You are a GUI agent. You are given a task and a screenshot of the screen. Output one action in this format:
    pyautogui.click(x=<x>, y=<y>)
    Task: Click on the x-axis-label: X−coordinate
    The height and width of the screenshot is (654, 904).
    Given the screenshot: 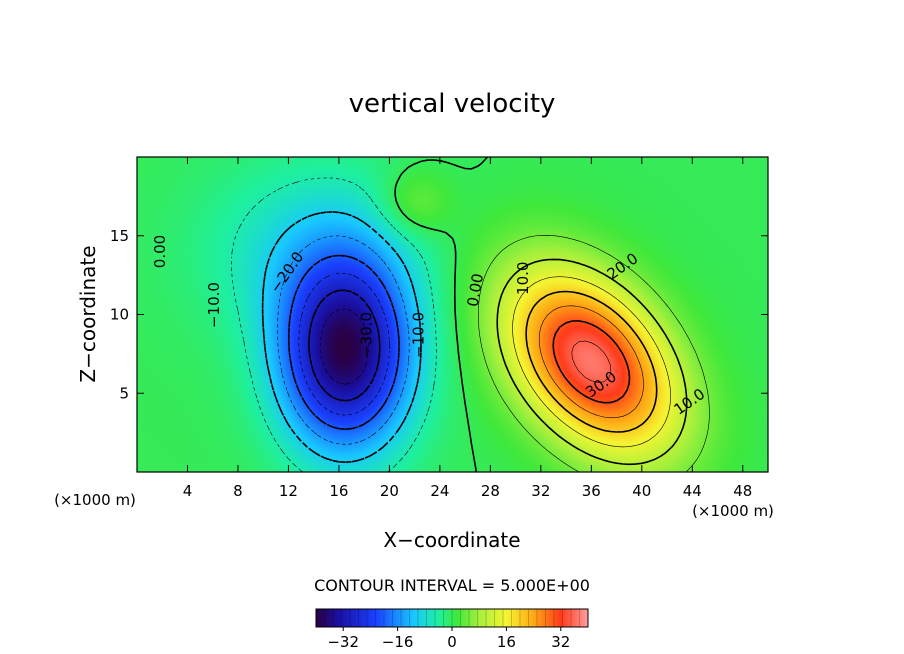 What is the action you would take?
    pyautogui.click(x=451, y=540)
    